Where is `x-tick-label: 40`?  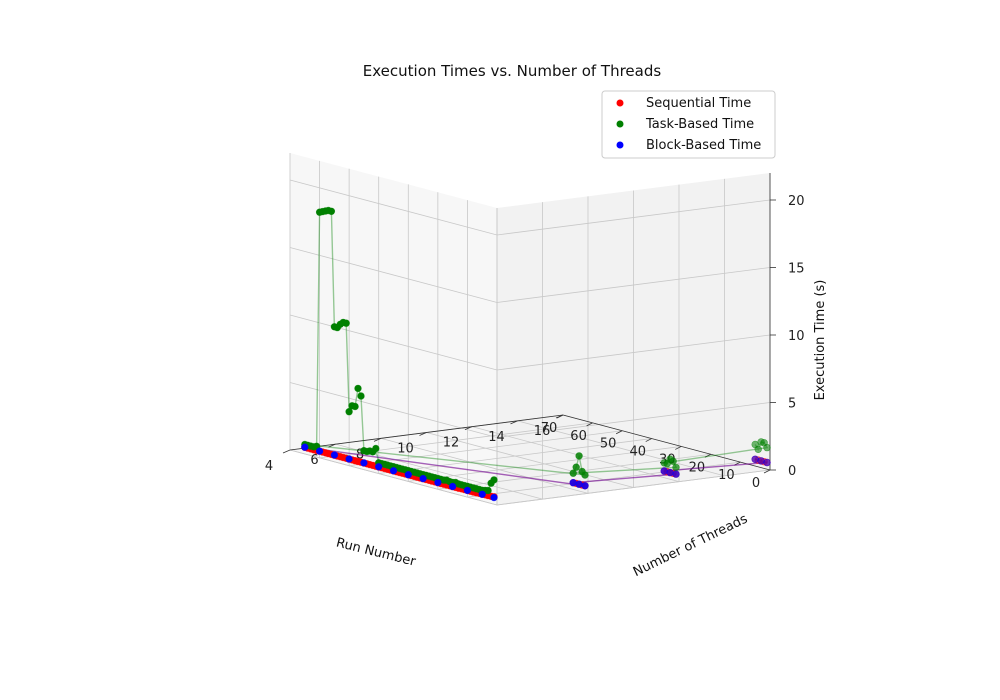 x-tick-label: 40 is located at coordinates (637, 452).